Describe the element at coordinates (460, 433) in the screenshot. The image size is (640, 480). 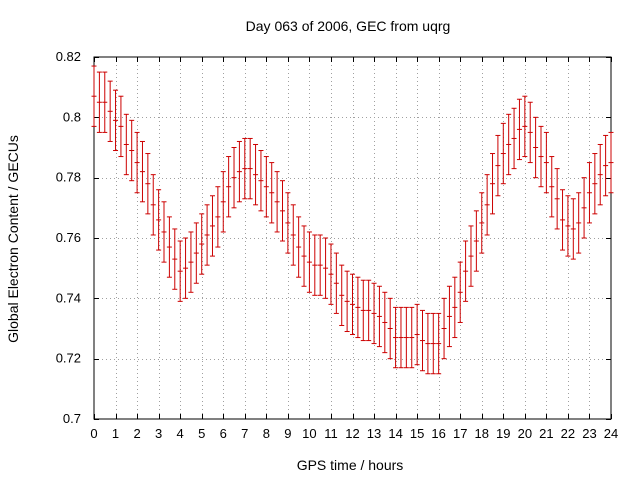
I see `x-tick-label: 17` at that location.